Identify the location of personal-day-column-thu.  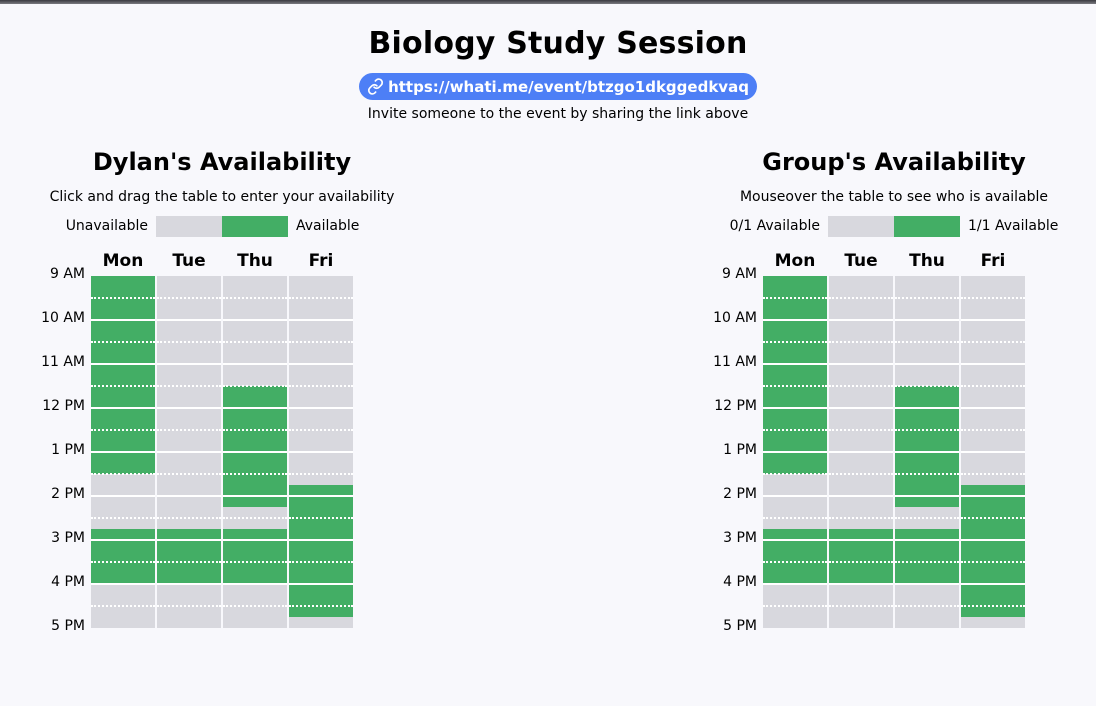
(255, 452).